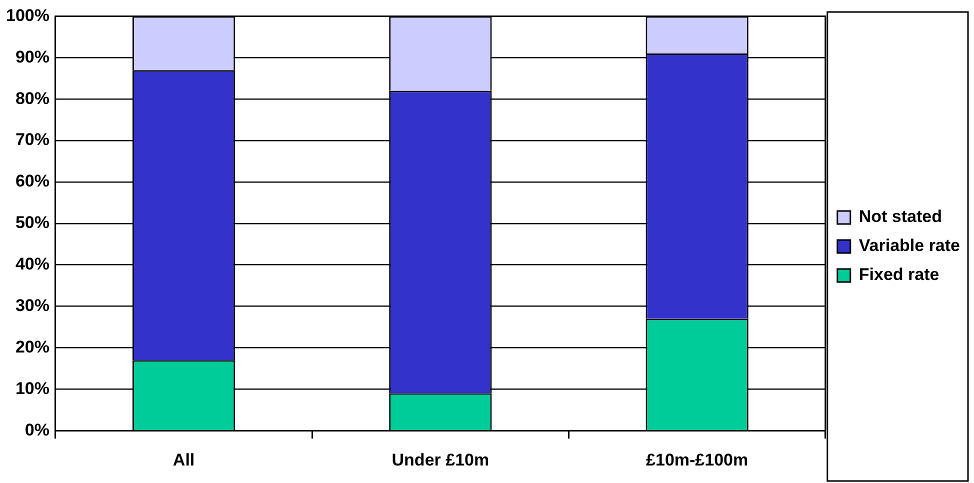 The image size is (974, 483). I want to click on y-tick-label: 80%, so click(32, 98).